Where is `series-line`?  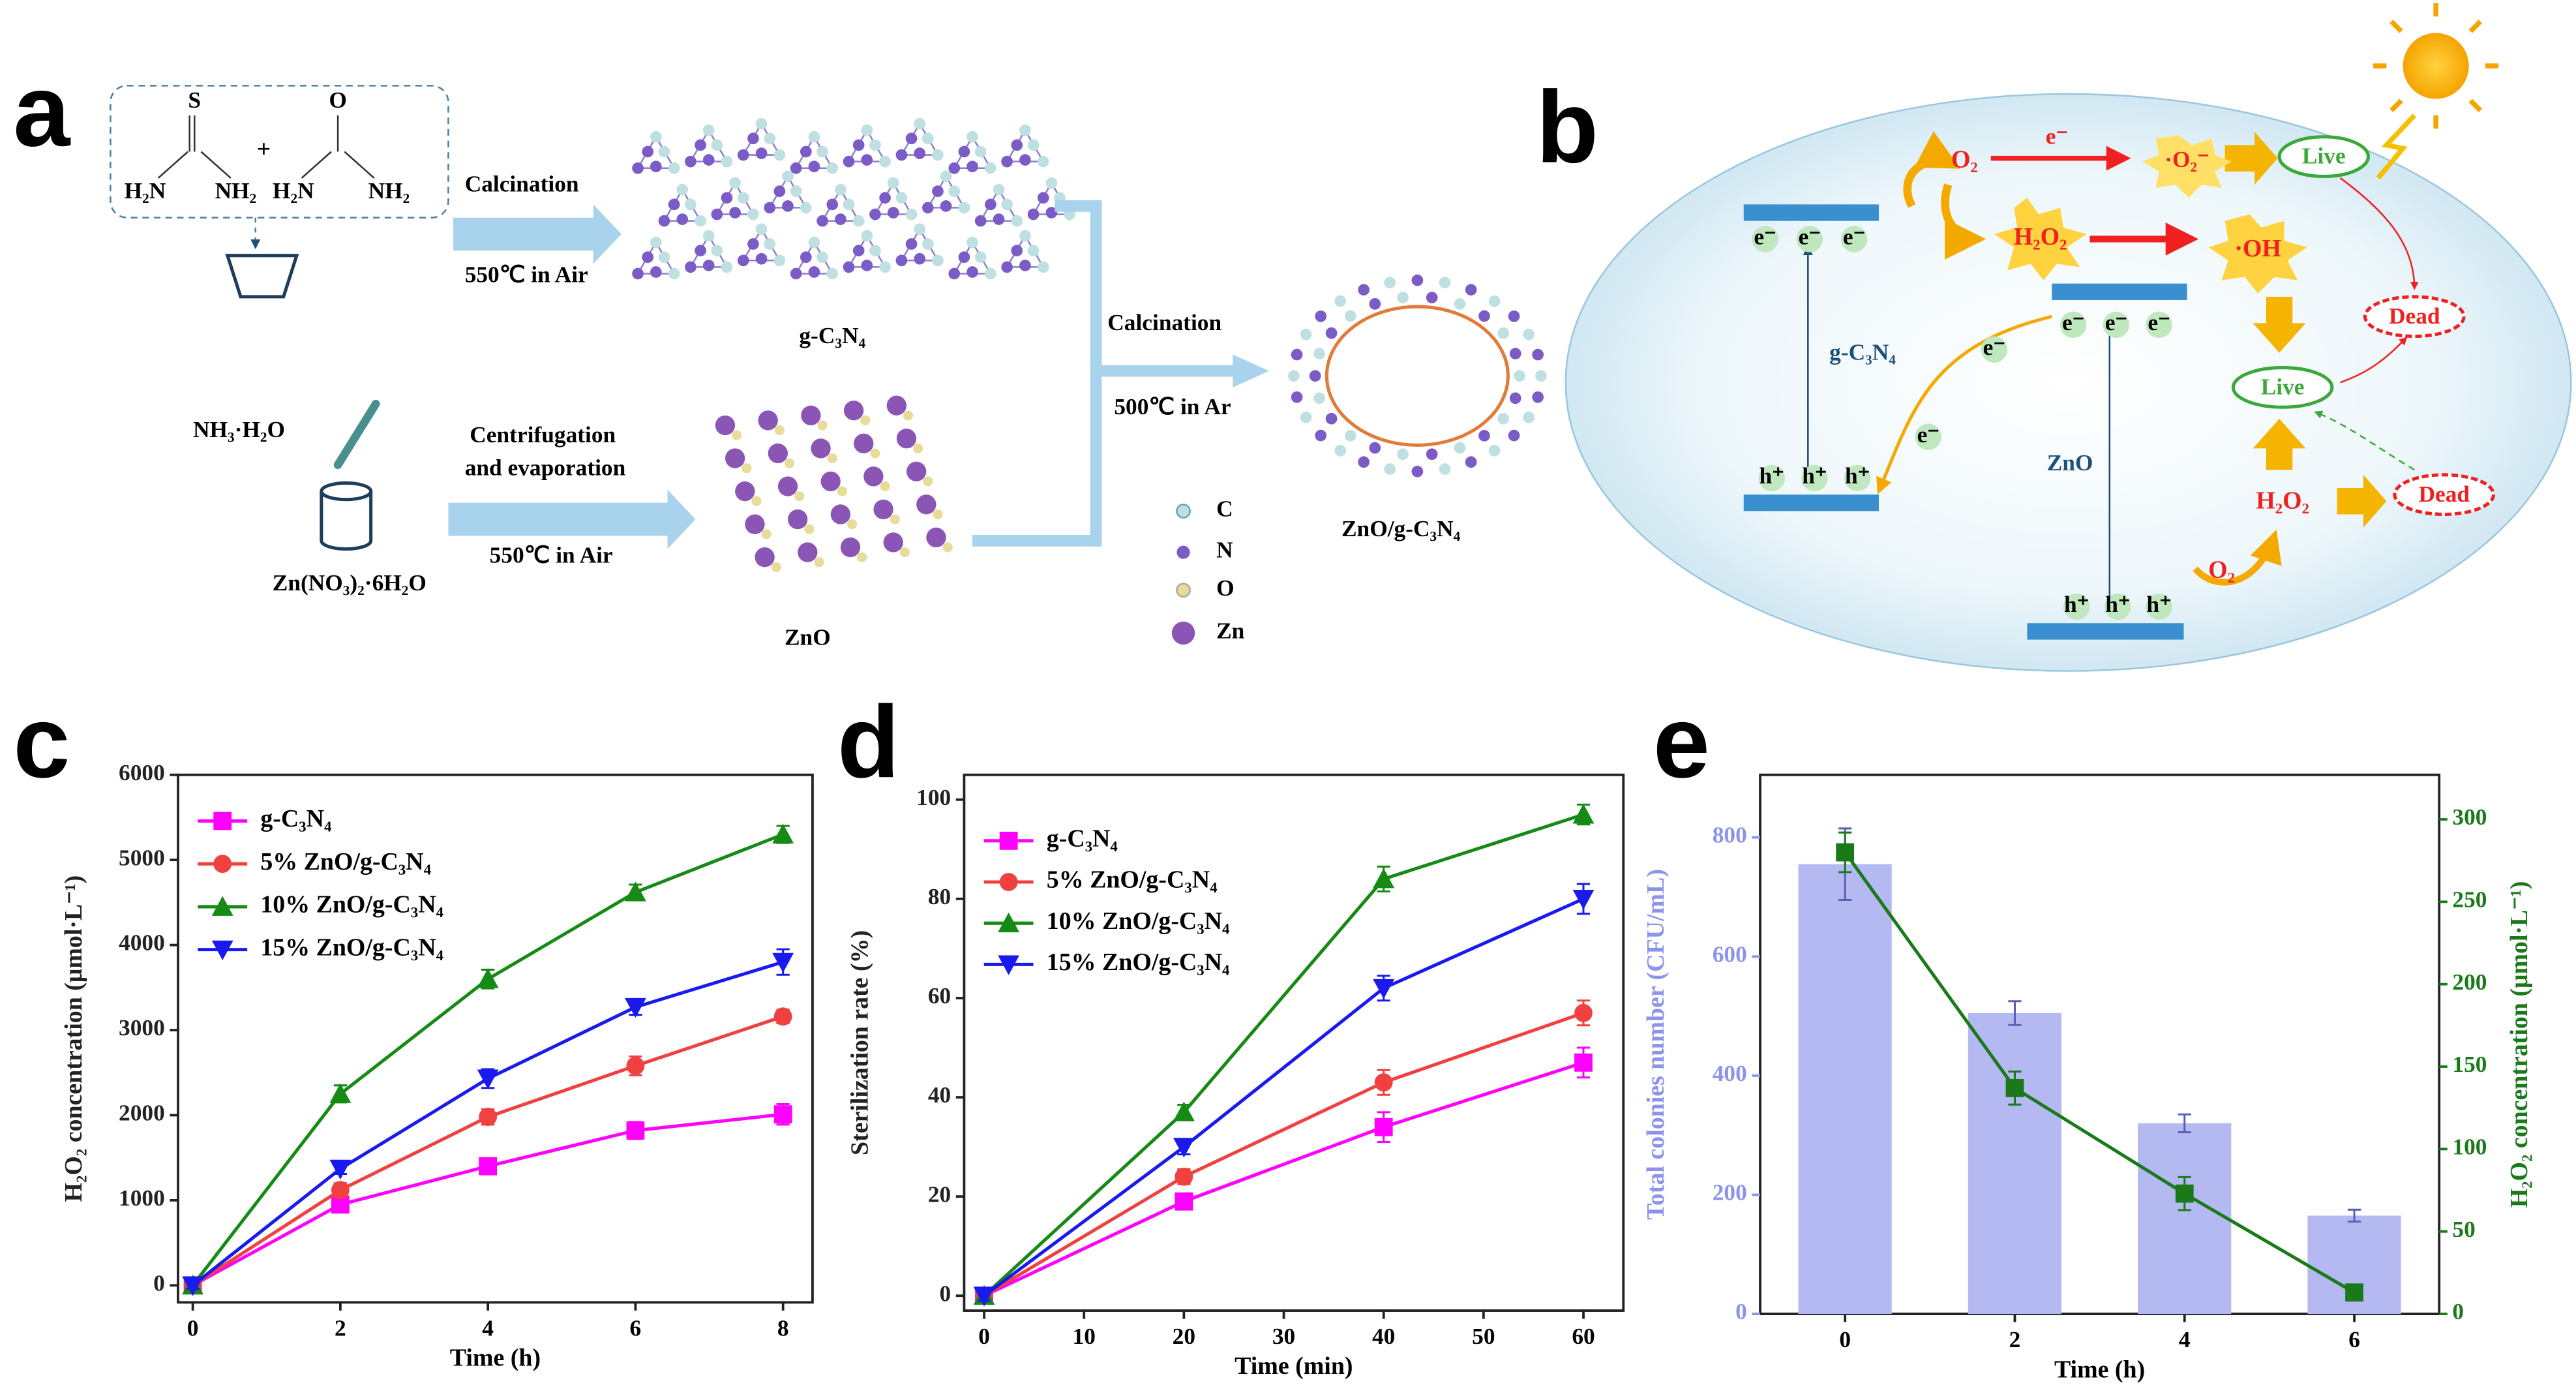
series-line is located at coordinates (487, 1199).